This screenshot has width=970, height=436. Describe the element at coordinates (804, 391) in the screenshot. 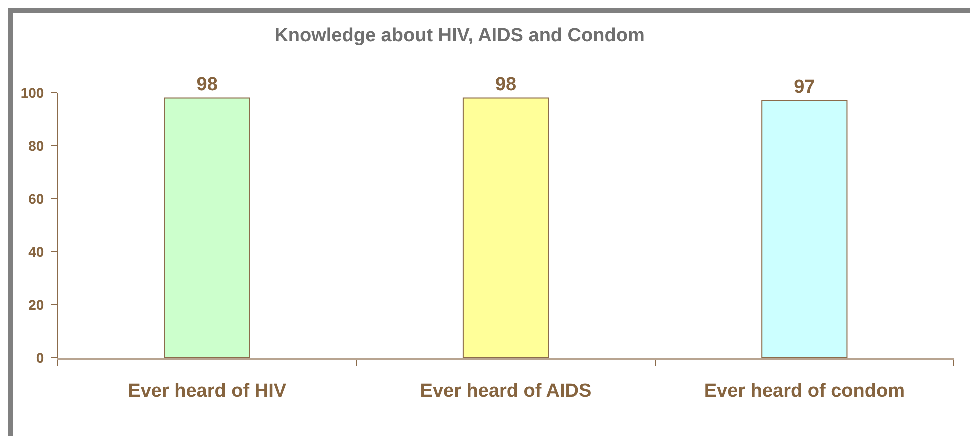

I see `x-tick-label: Ever heard of condom` at that location.